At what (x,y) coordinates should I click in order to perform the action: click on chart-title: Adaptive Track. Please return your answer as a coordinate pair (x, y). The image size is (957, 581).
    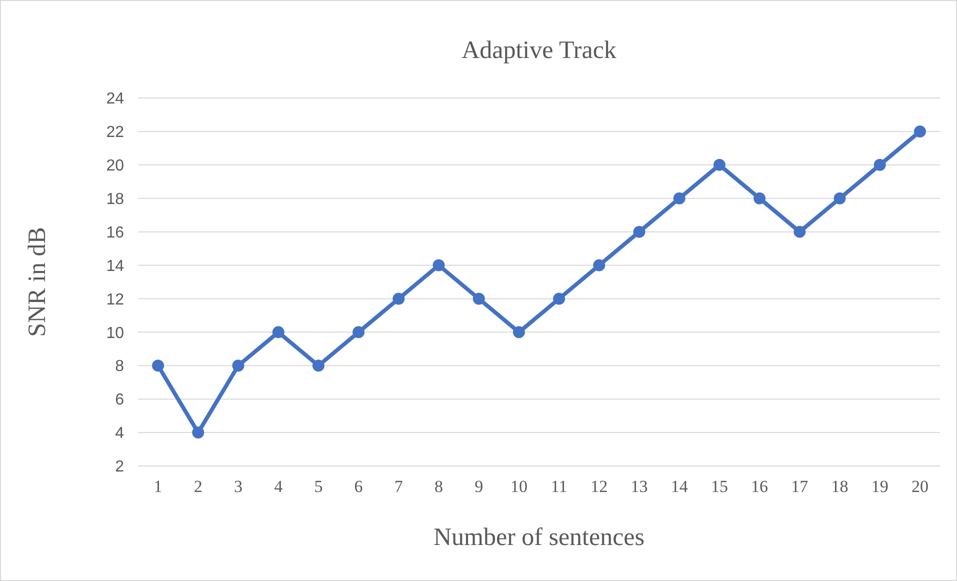
    Looking at the image, I should click on (539, 50).